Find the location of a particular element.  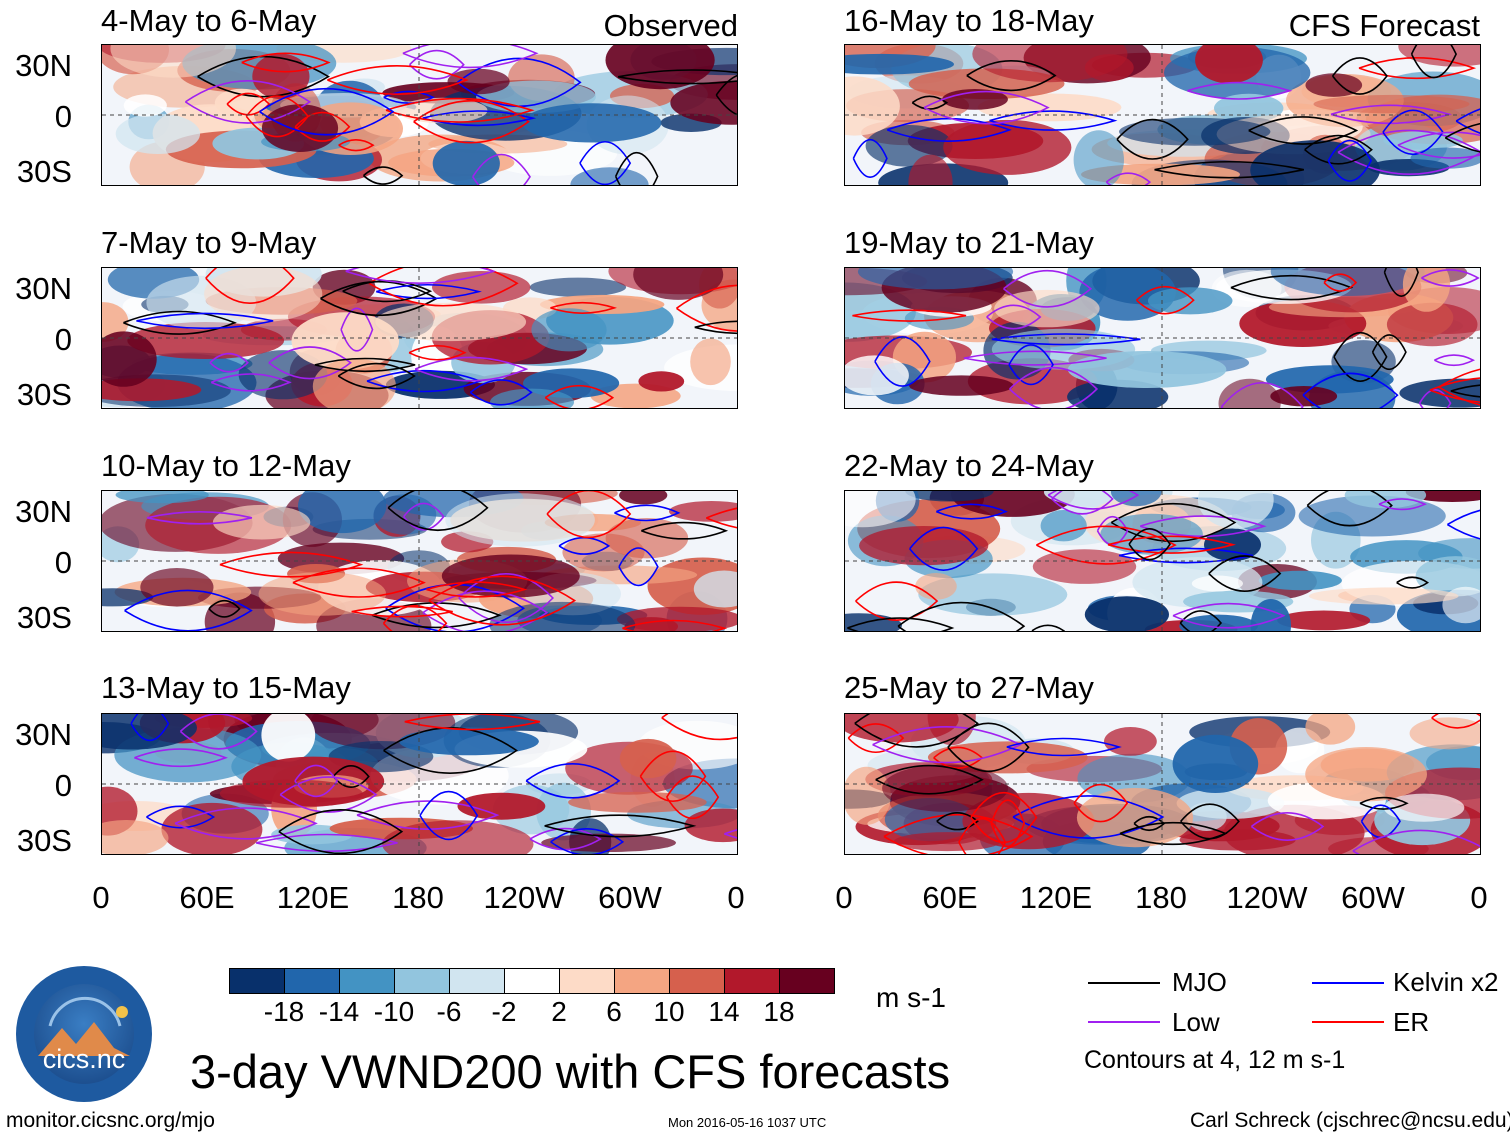

panel-title-obs-4: 13-May to 15-May is located at coordinates (226, 687).